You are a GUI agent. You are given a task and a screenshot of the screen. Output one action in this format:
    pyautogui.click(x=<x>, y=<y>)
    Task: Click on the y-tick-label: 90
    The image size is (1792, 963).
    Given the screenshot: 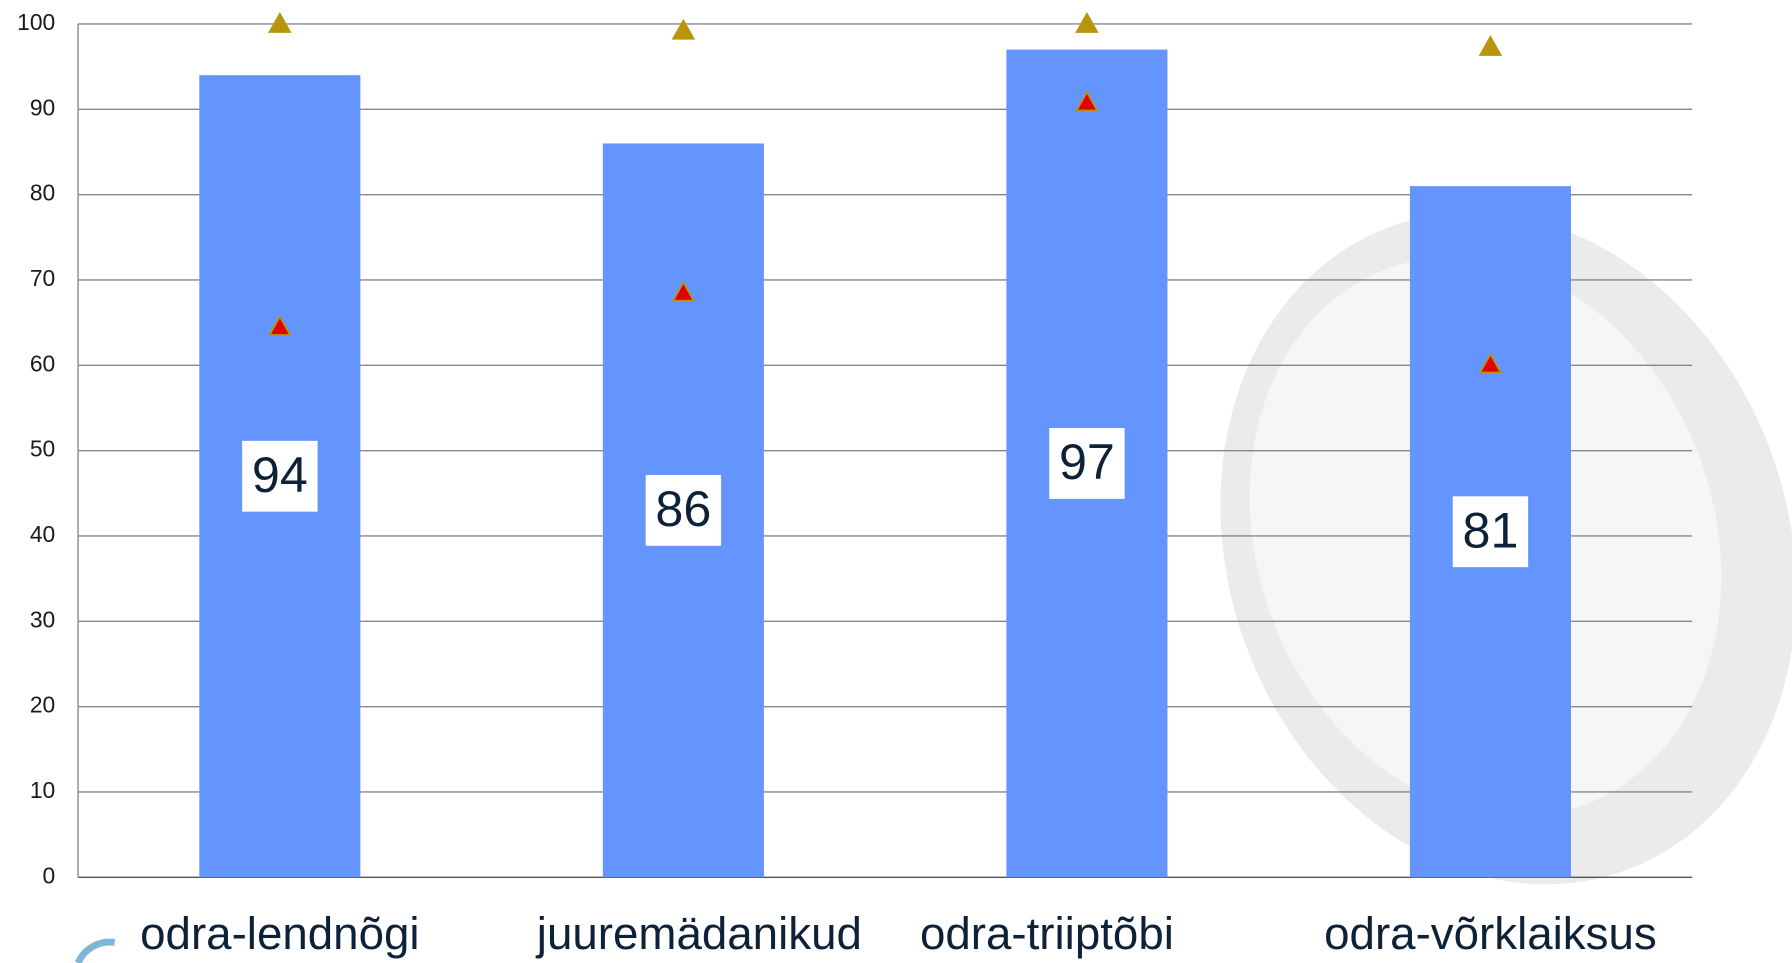 What is the action you would take?
    pyautogui.click(x=42, y=107)
    